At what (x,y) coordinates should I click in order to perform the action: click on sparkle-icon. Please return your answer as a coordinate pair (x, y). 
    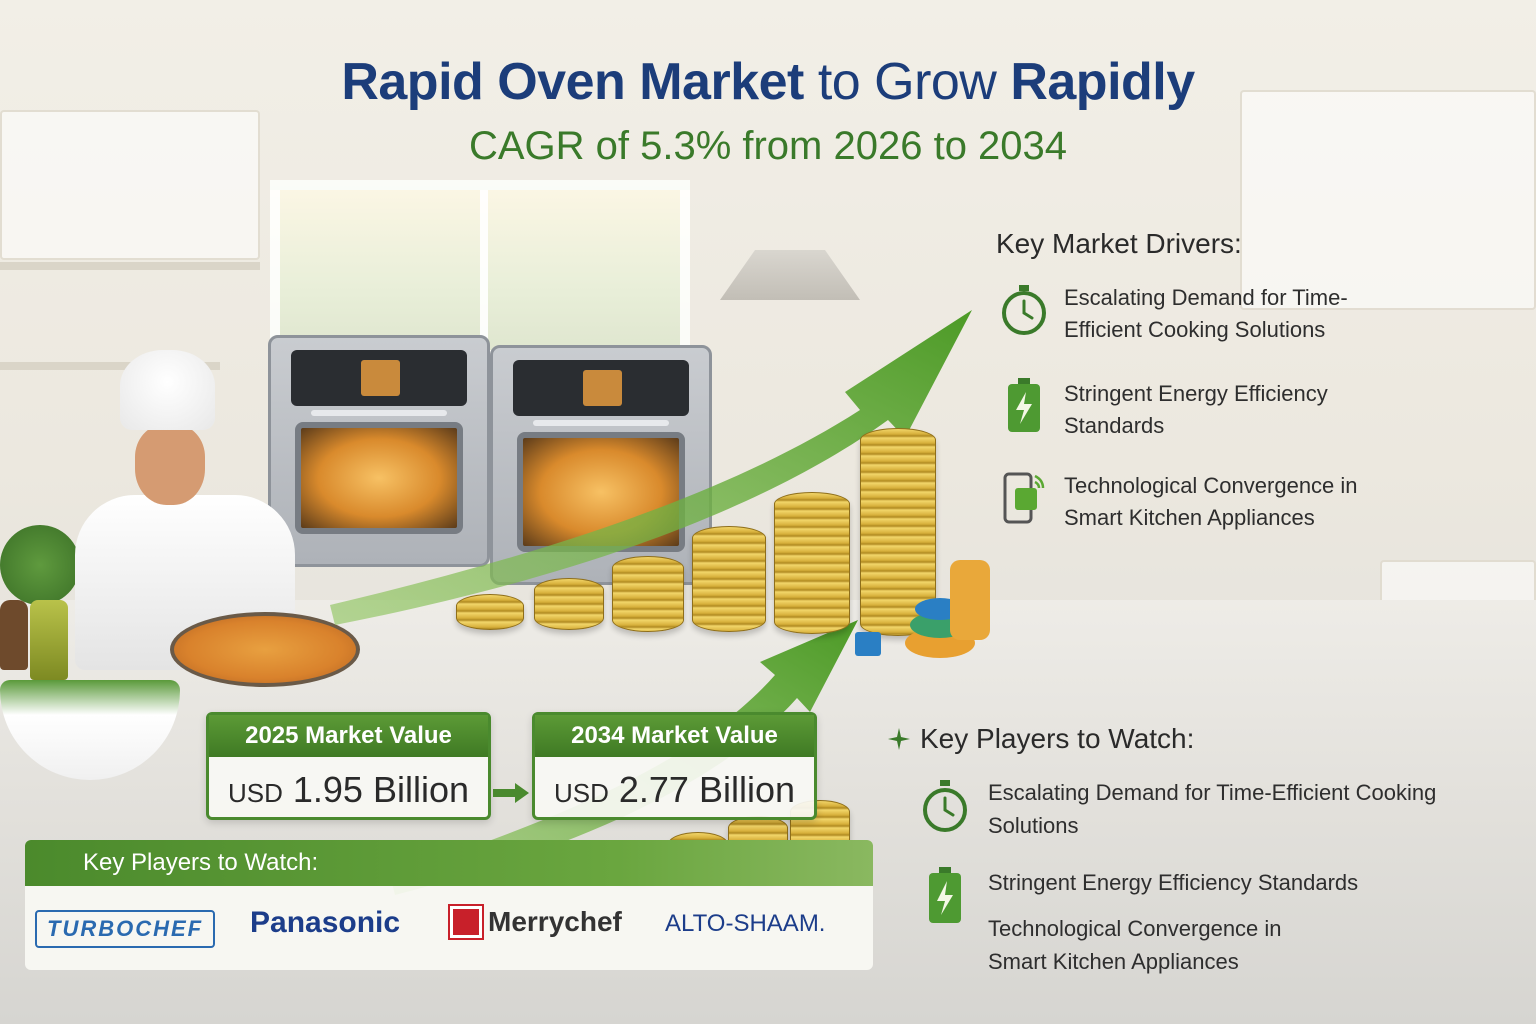
    Looking at the image, I should click on (899, 739).